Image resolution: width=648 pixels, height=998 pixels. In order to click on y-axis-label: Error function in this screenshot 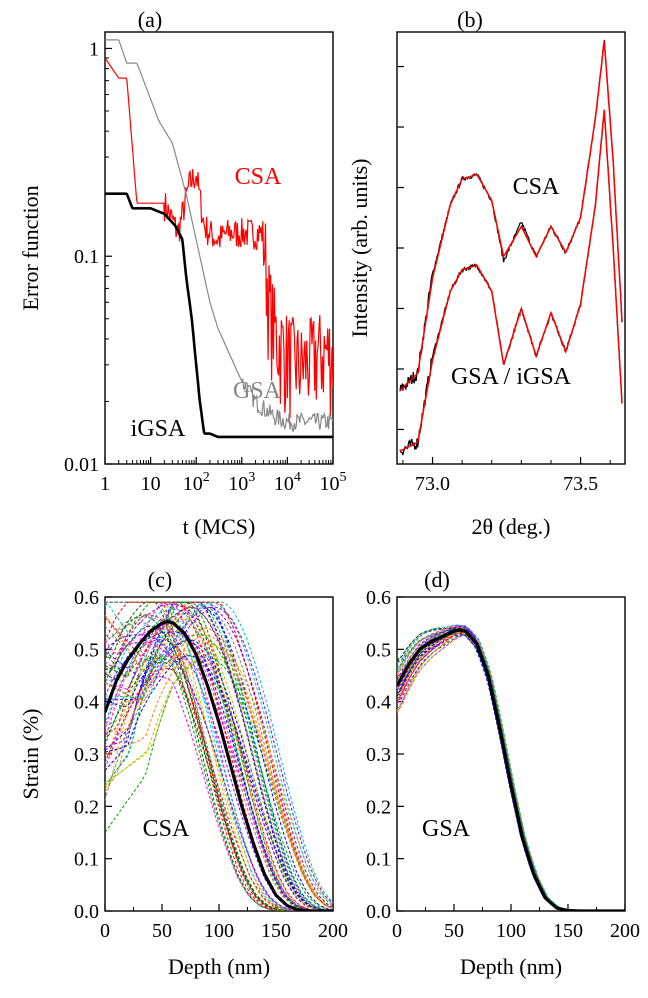, I will do `click(30, 247)`.